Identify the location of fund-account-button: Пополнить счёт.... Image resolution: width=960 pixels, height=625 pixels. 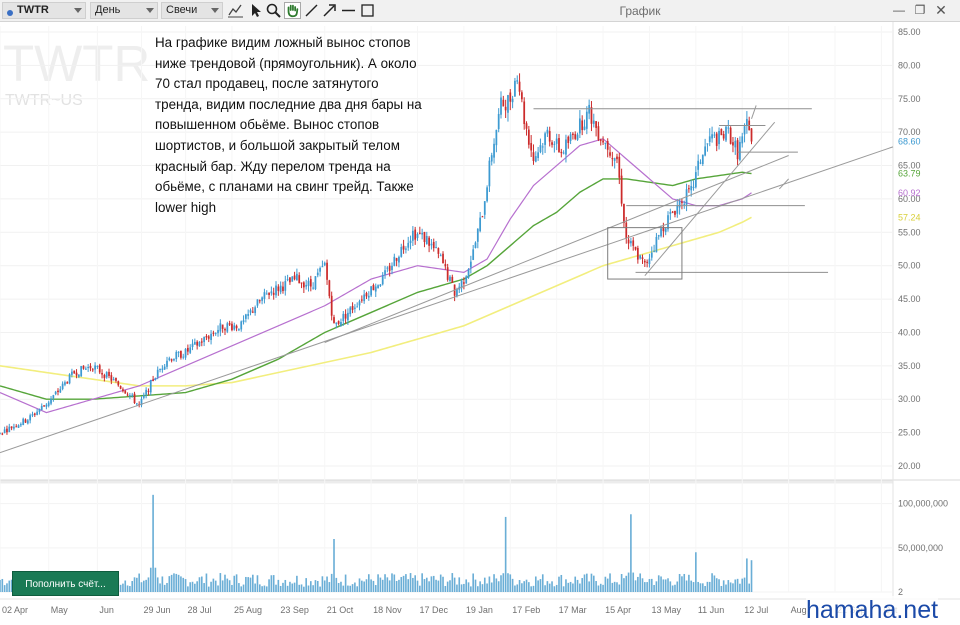
(65, 583).